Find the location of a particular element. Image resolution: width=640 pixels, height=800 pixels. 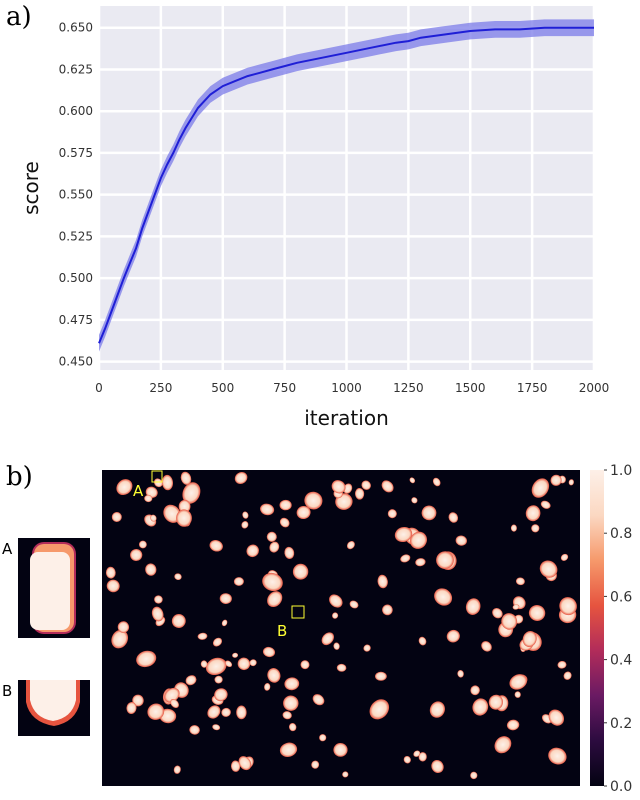

x-tick-label: 0 is located at coordinates (99, 388).